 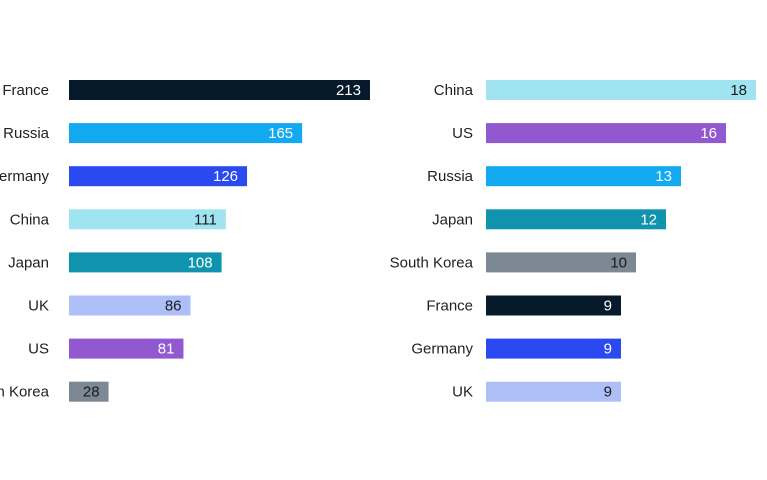 What do you see at coordinates (186, 133) in the screenshot?
I see `left-bar-russia` at bounding box center [186, 133].